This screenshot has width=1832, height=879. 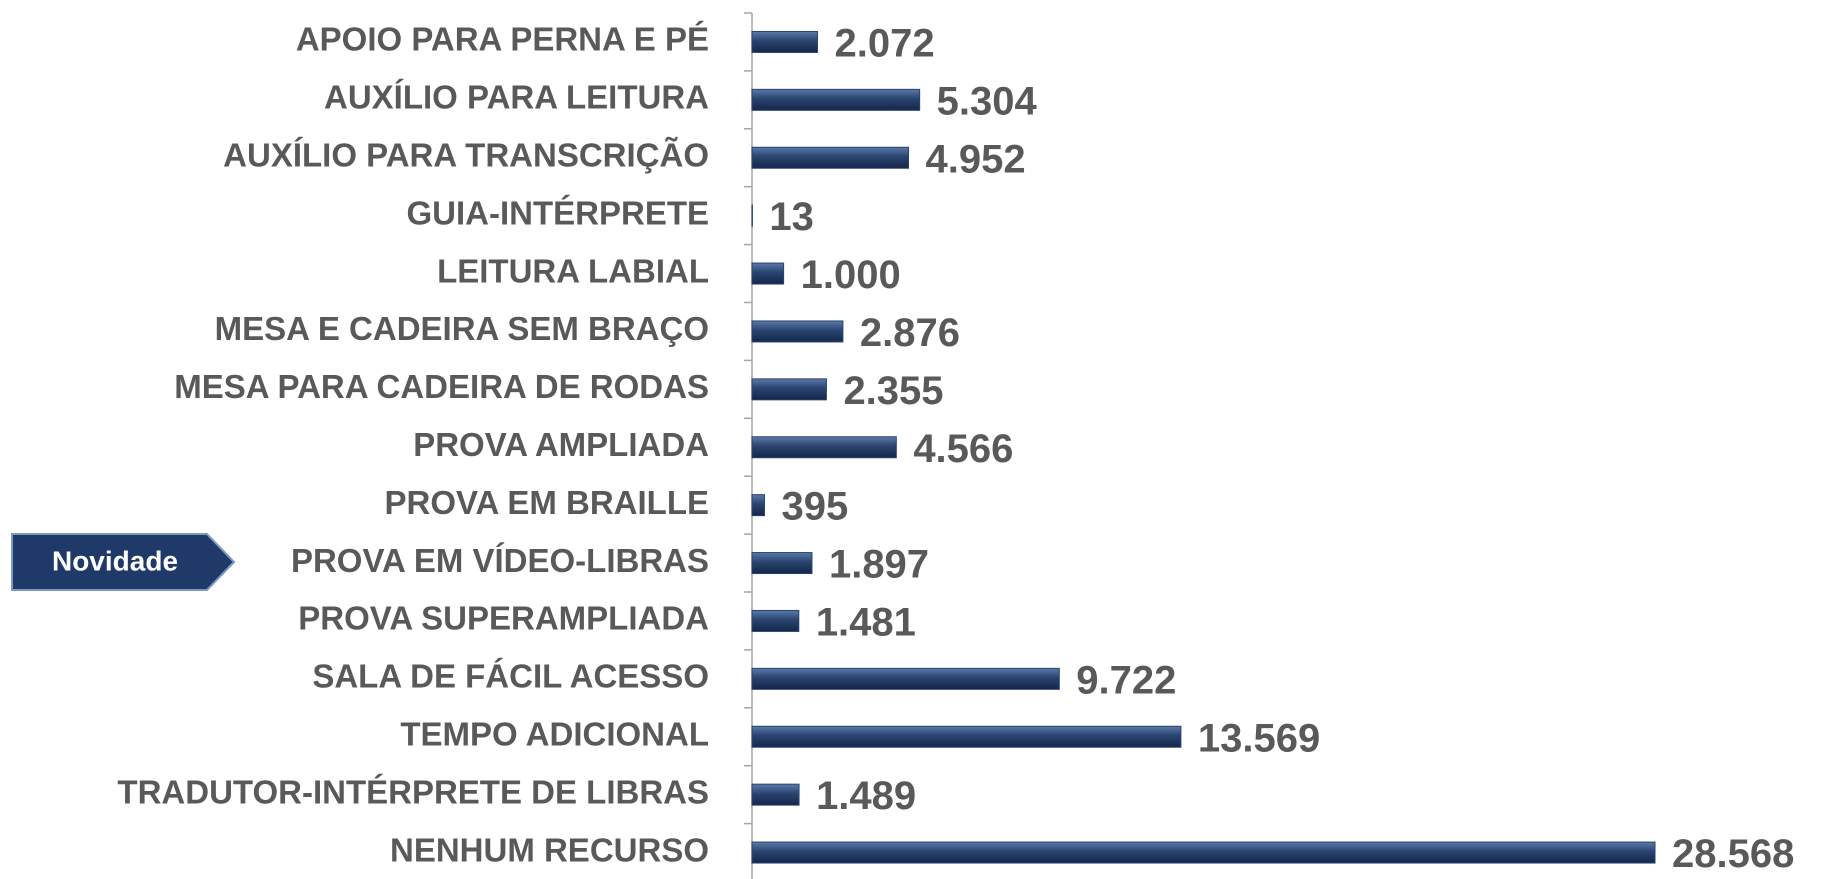 What do you see at coordinates (866, 796) in the screenshot?
I see `value-label: 1.489` at bounding box center [866, 796].